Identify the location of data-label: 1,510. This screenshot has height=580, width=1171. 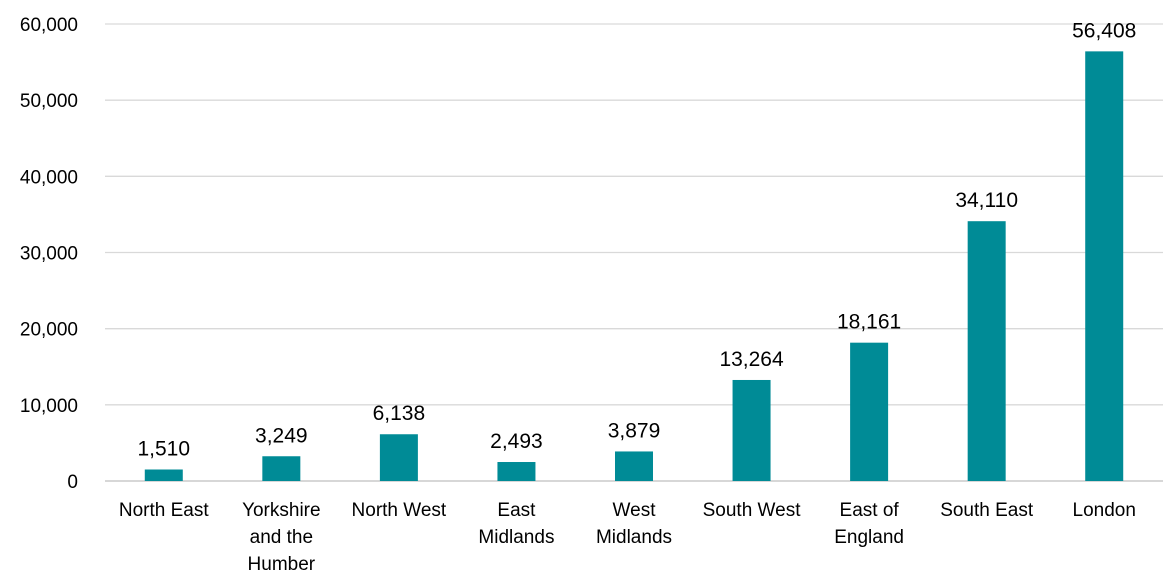
(163, 448).